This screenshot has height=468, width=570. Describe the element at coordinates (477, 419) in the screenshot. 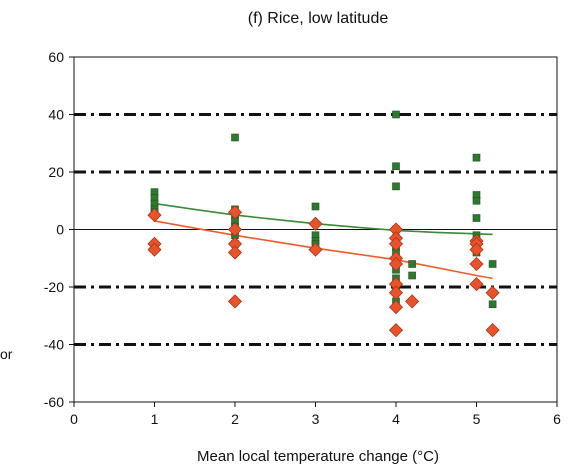

I see `x-tick-label: 5` at that location.